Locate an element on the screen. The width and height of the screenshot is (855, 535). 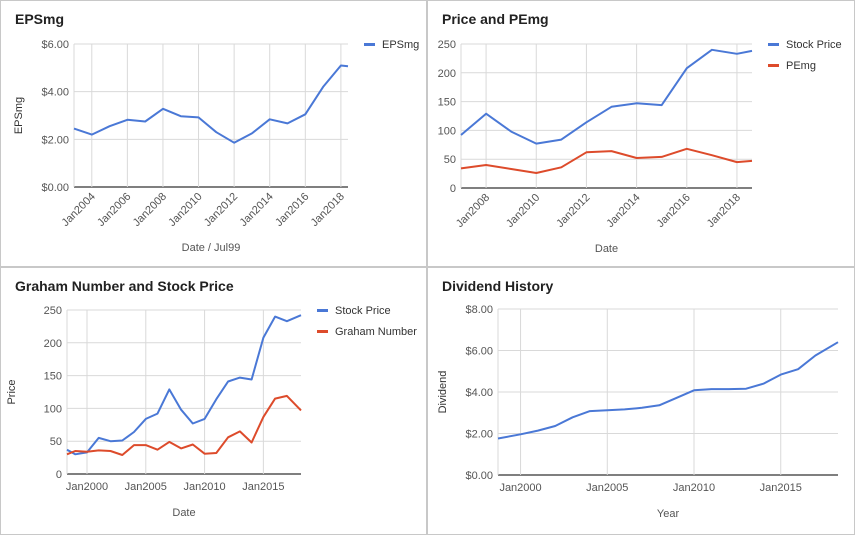
legend-label: PEmg is located at coordinates (801, 66).